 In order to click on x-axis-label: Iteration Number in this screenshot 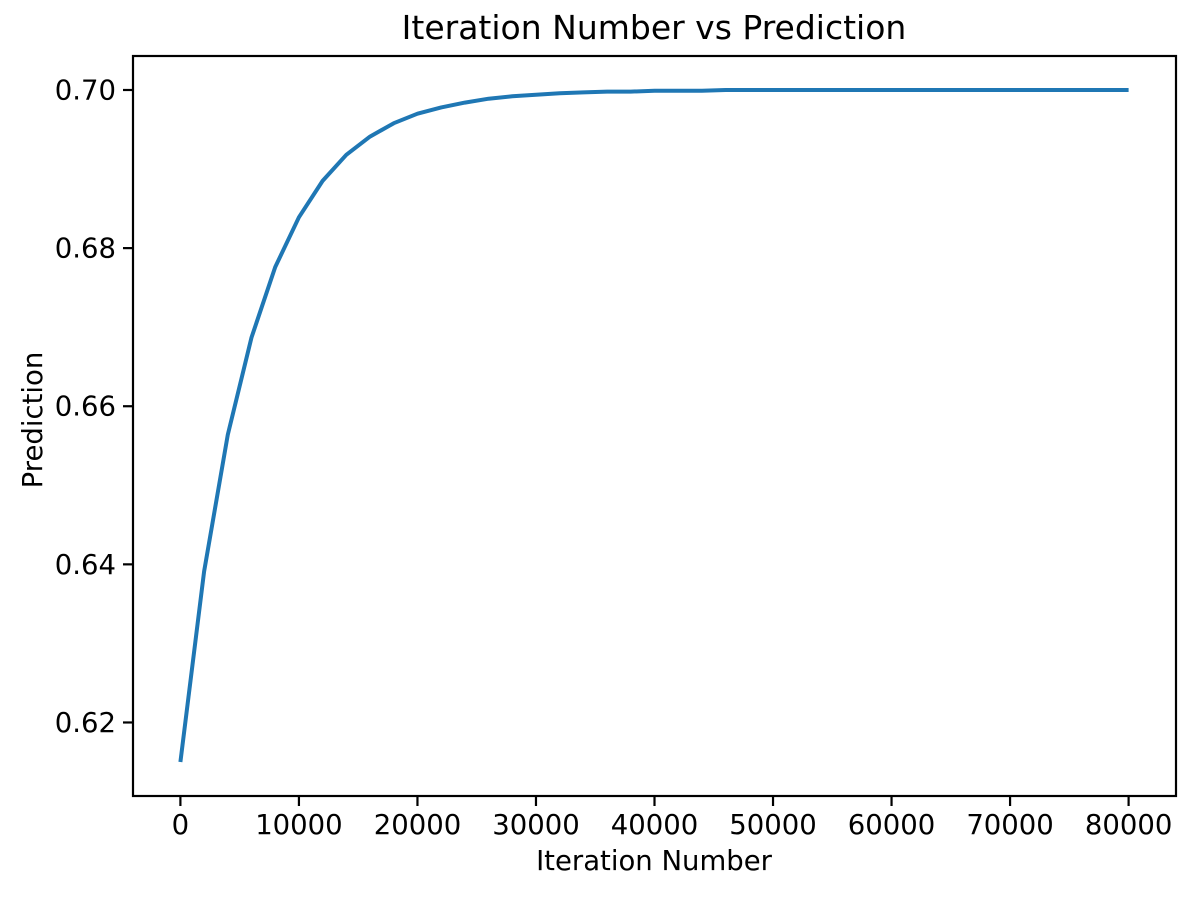, I will do `click(654, 861)`.